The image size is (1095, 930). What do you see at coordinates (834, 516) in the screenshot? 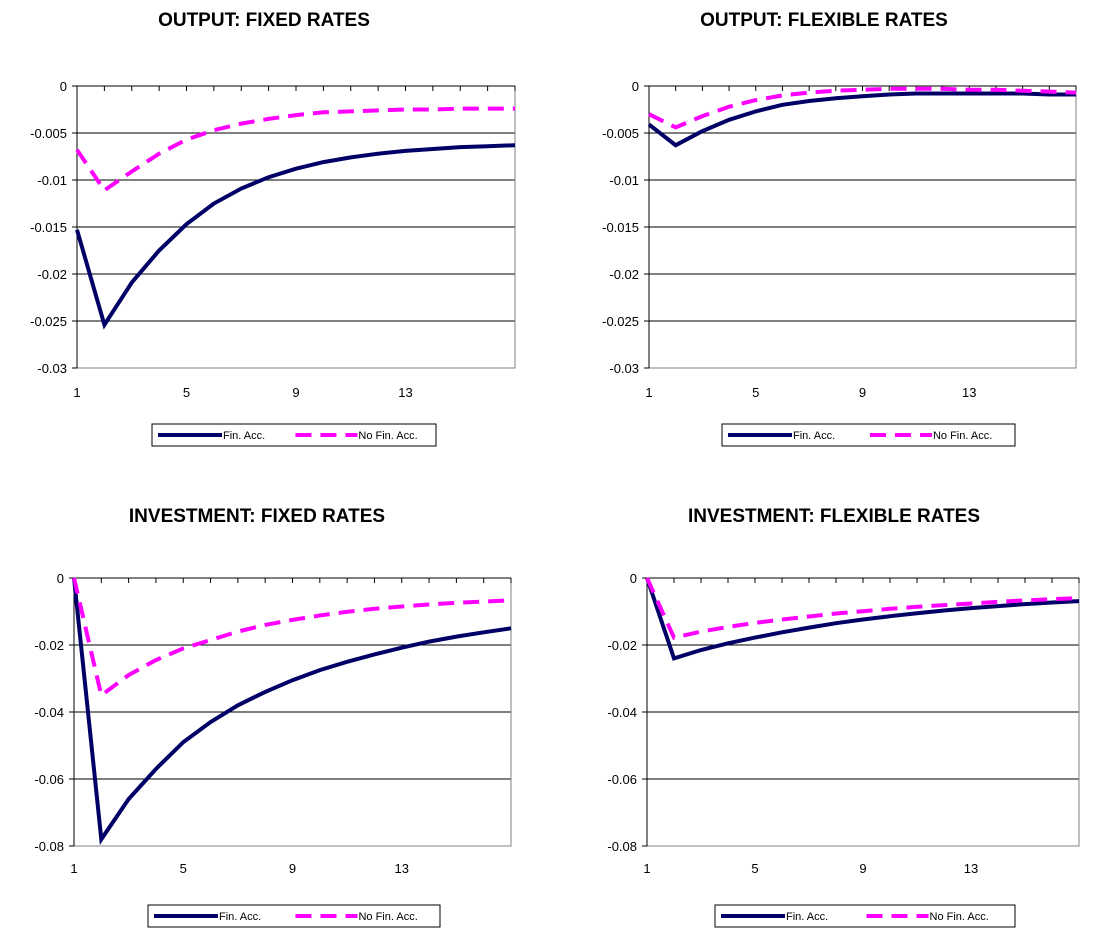
I see `chart-title: INVESTMENT: FLEXIBLE RATES` at bounding box center [834, 516].